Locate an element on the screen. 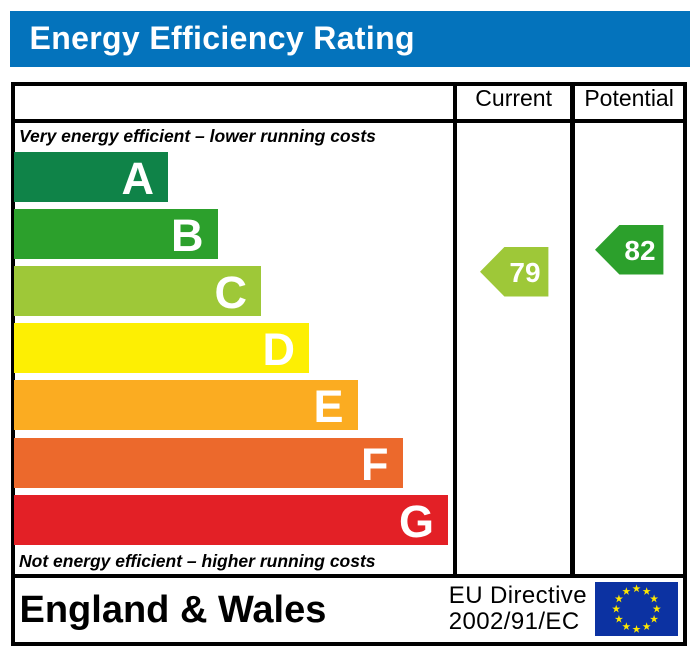  svg-text: 79 is located at coordinates (525, 272).